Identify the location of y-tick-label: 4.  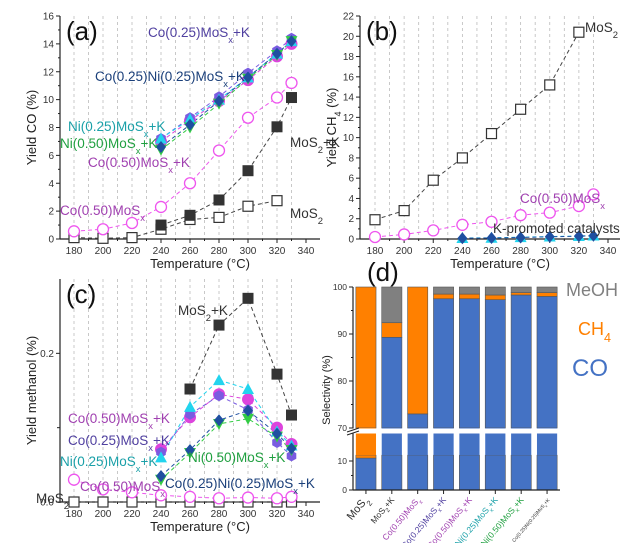
(351, 199).